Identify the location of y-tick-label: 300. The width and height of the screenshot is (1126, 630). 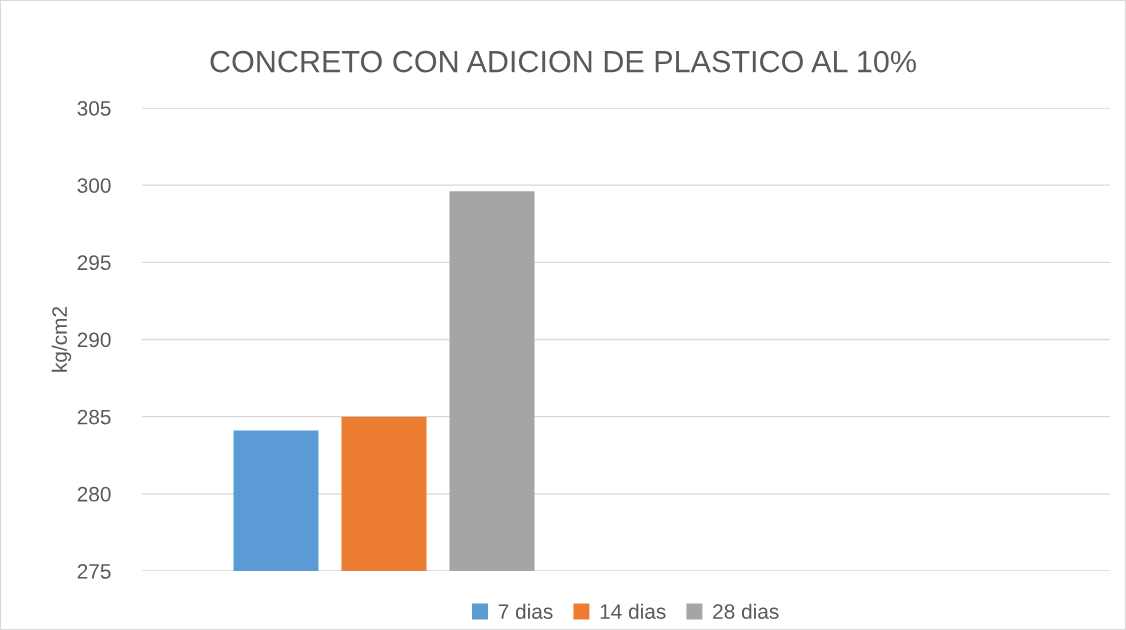
(94, 185).